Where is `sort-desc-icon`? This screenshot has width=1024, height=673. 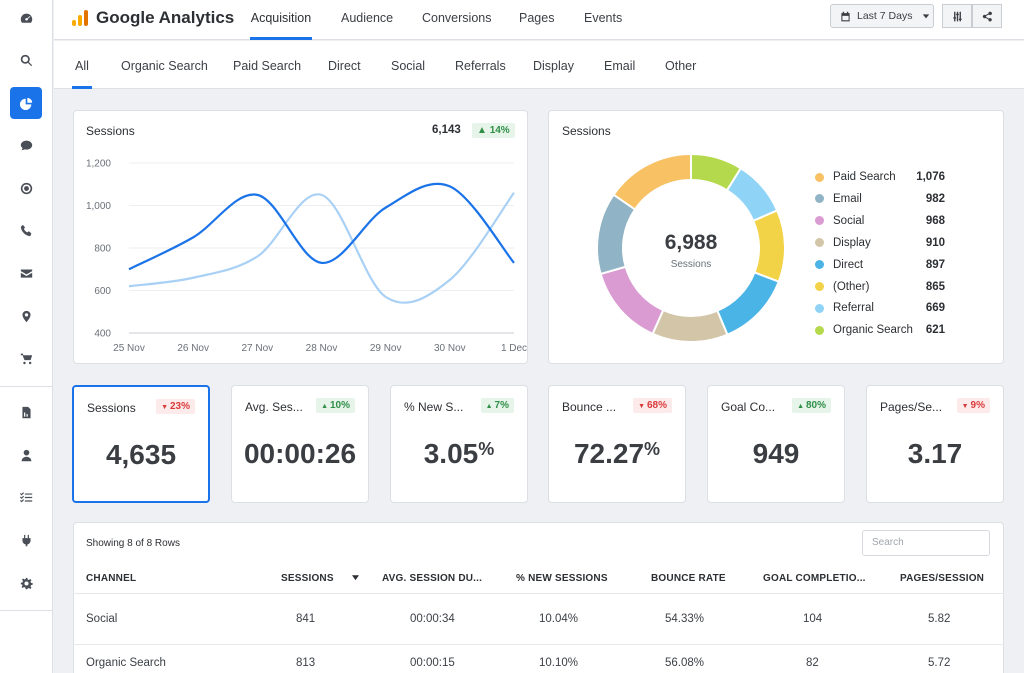
sort-desc-icon is located at coordinates (355, 578).